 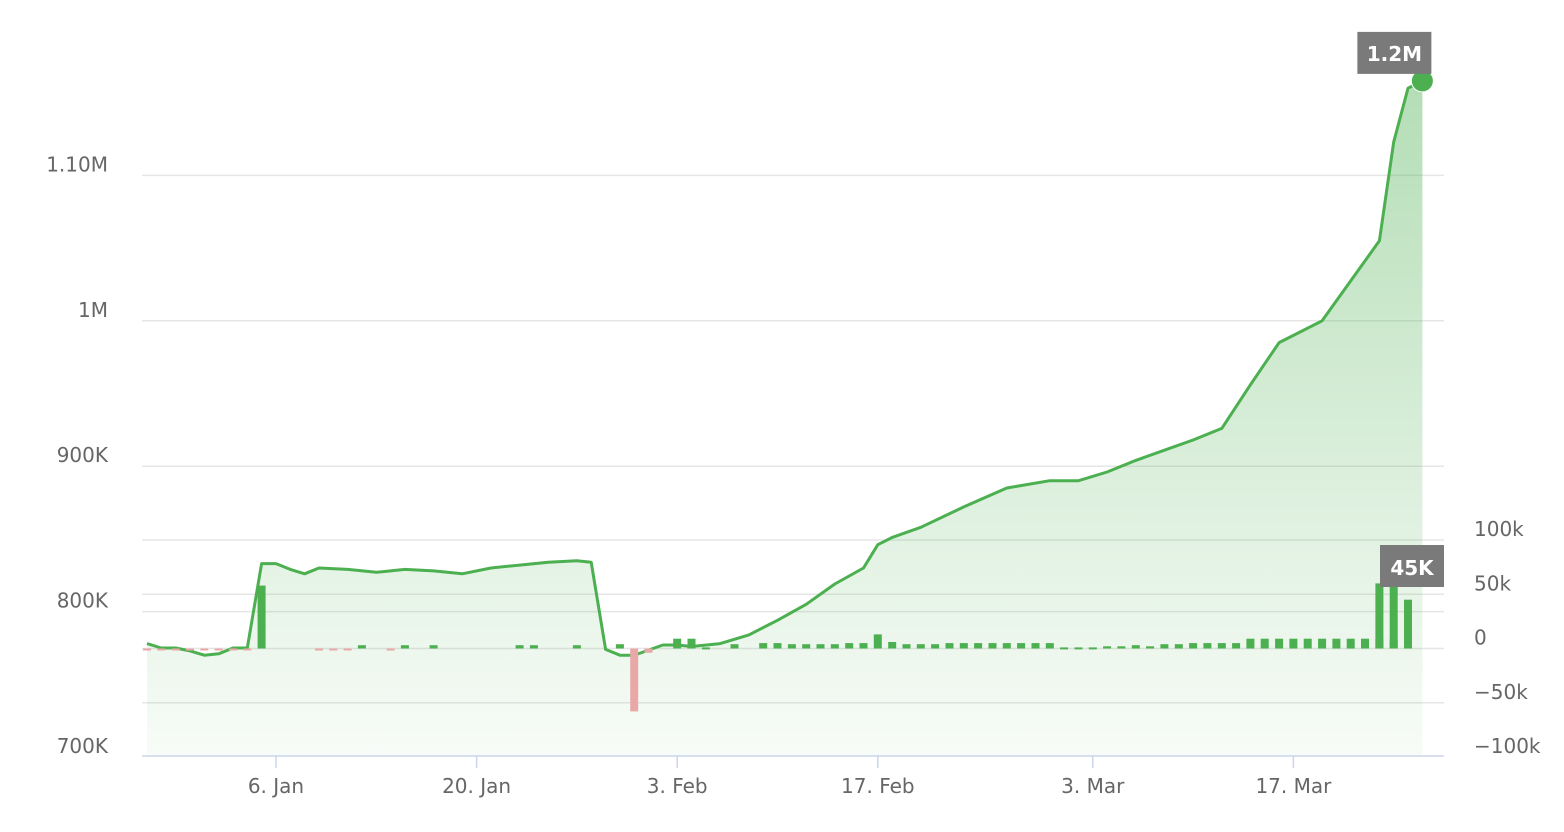 What do you see at coordinates (83, 746) in the screenshot?
I see `y-tick-label-left: 700K` at bounding box center [83, 746].